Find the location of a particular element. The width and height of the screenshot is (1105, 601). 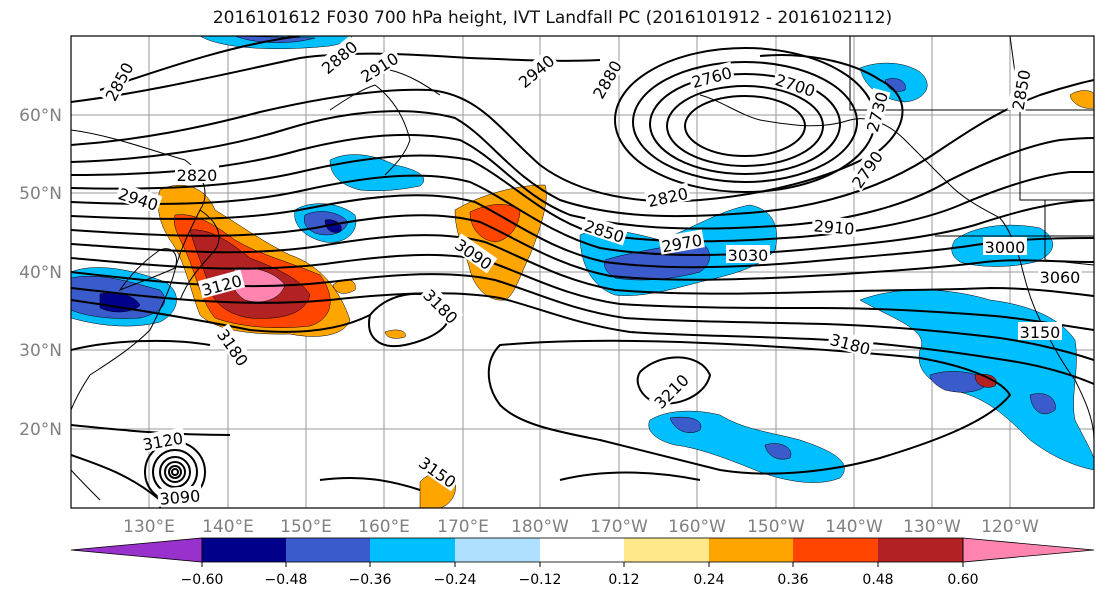

colorbar-tick-label: 0.24 is located at coordinates (708, 580).